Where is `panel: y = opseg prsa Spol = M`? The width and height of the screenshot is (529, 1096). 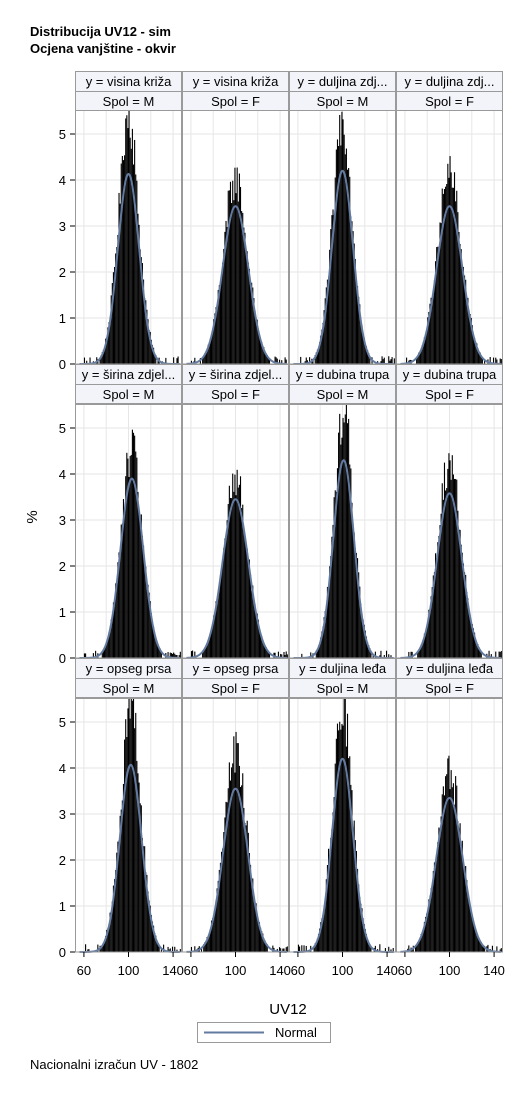 panel: y = opseg prsa Spol = M is located at coordinates (128, 805).